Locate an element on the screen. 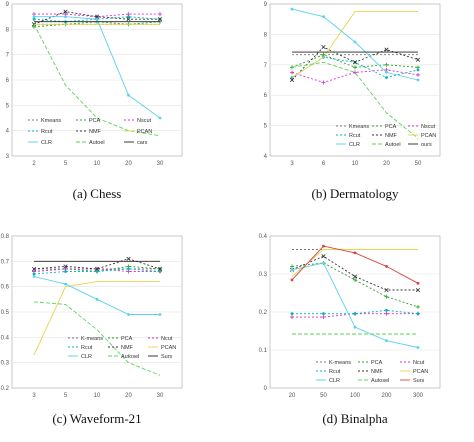 The width and height of the screenshot is (474, 442). x-tick-label: 100 is located at coordinates (355, 396).